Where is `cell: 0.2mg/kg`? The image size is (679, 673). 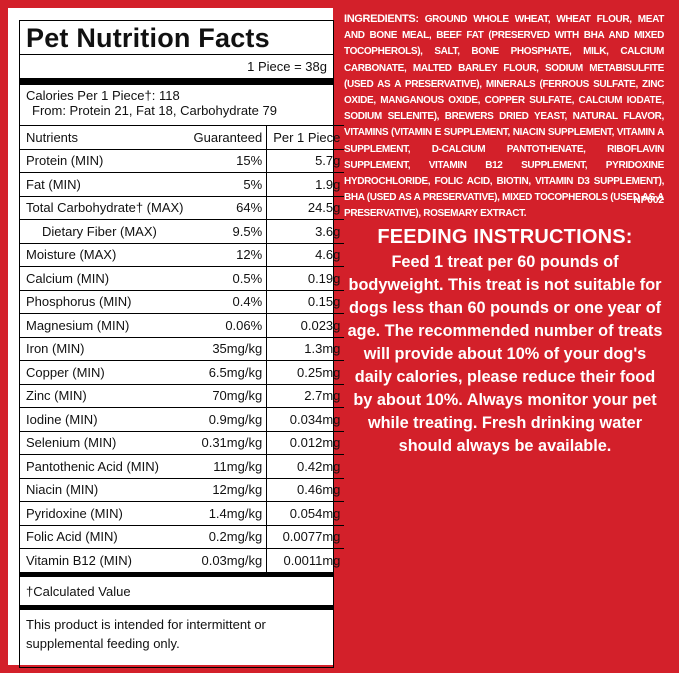 cell: 0.2mg/kg is located at coordinates (227, 536).